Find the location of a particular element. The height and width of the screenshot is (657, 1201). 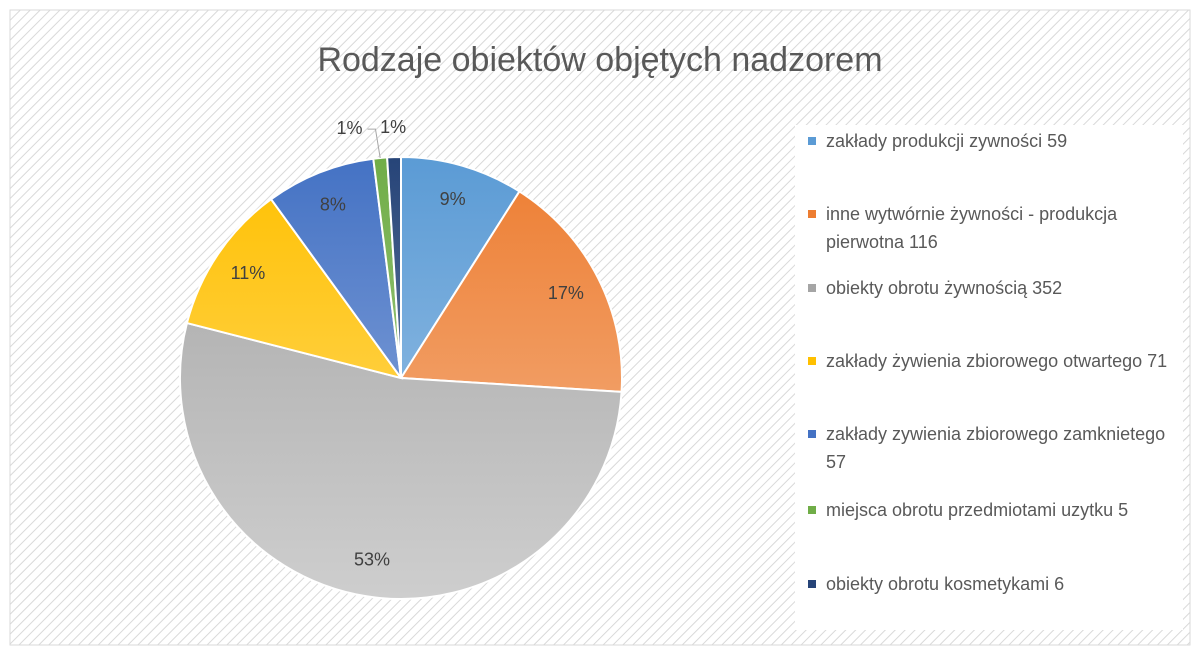

legend-item: zakłady produkcji zywności 59 is located at coordinates (994, 141).